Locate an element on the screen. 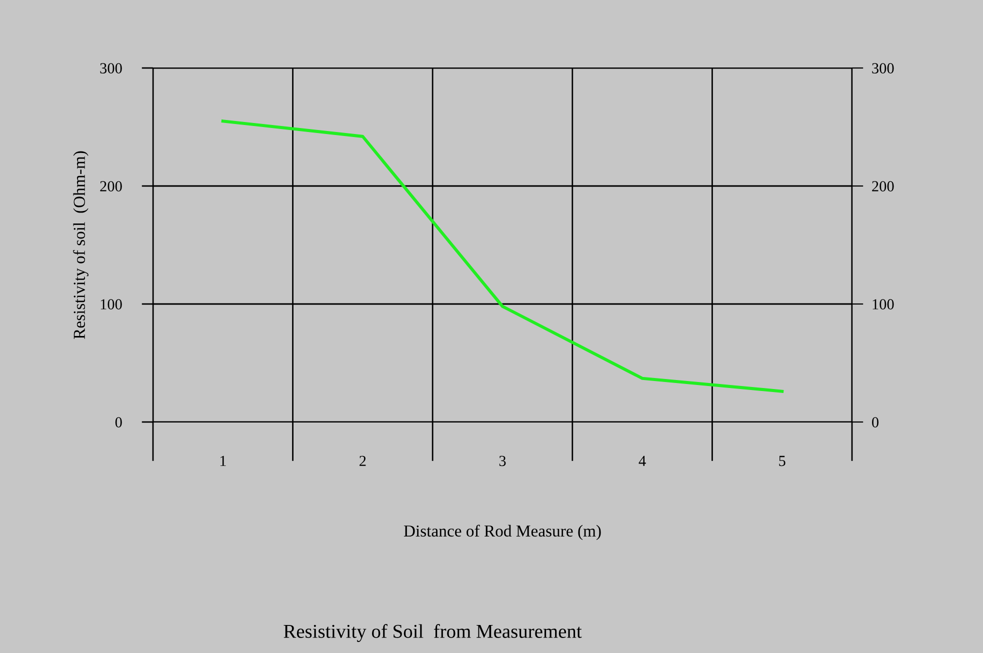 This screenshot has height=653, width=983. x-tick-label: 2 is located at coordinates (363, 461).